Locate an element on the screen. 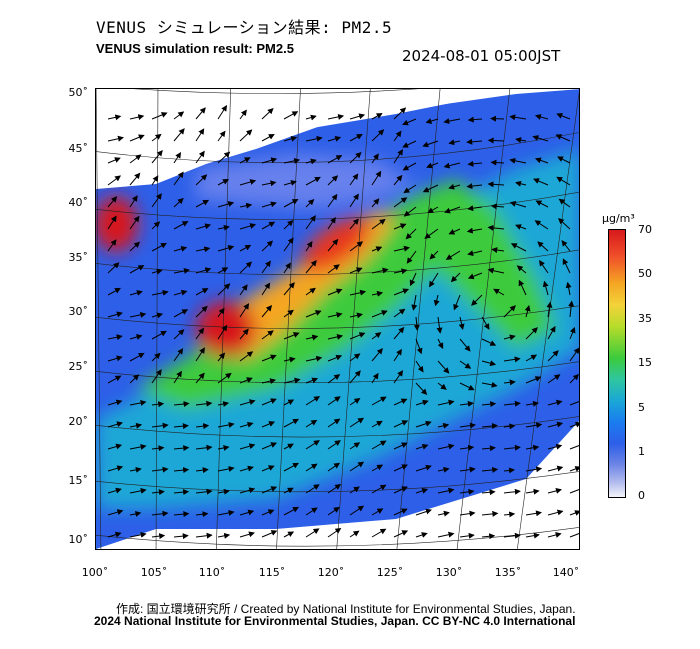 This screenshot has height=649, width=700. map-edge-top is located at coordinates (337, 139).